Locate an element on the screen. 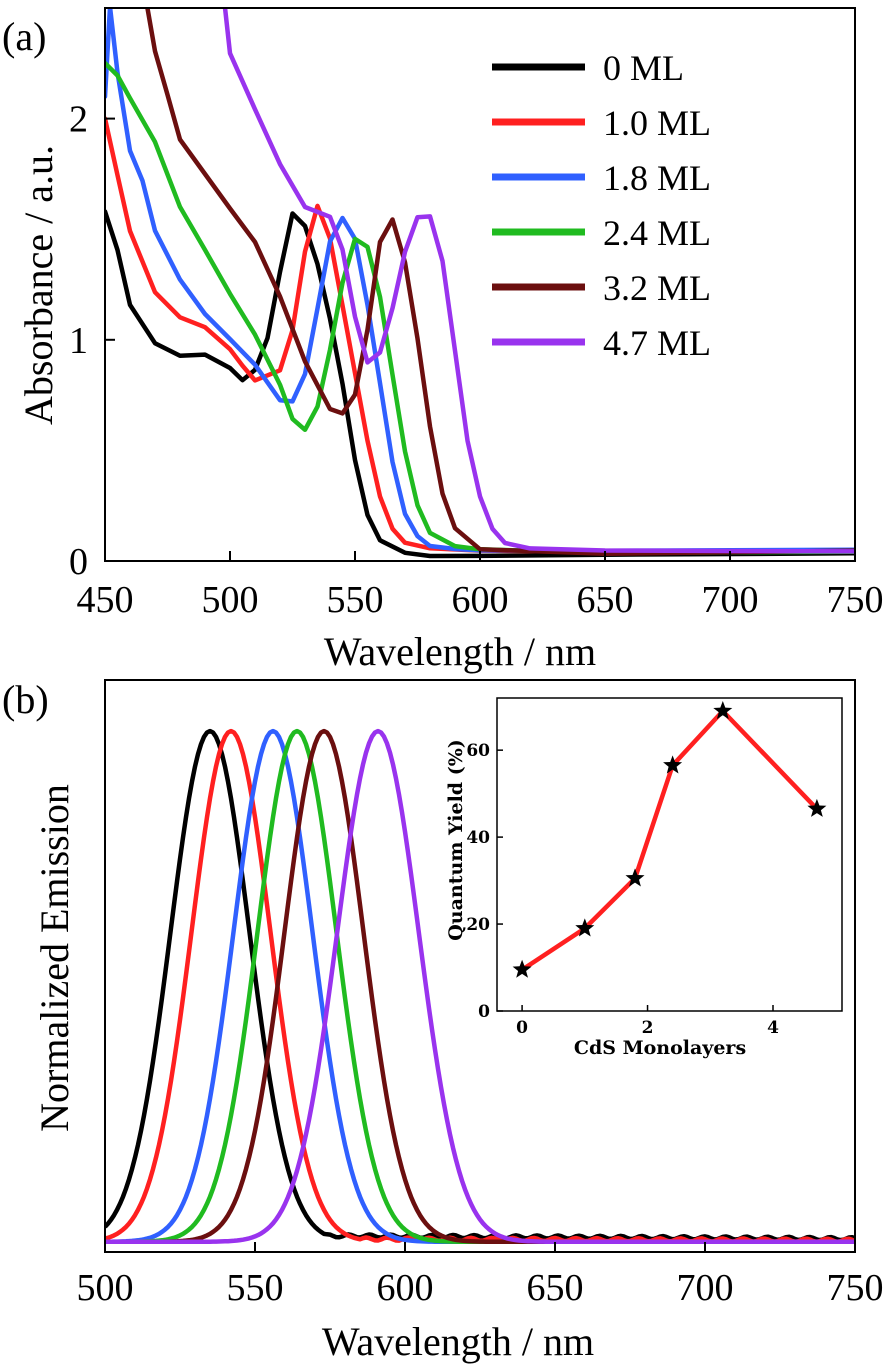 The height and width of the screenshot is (1368, 895). panel-a-x-tick-label: 700 is located at coordinates (730, 600).